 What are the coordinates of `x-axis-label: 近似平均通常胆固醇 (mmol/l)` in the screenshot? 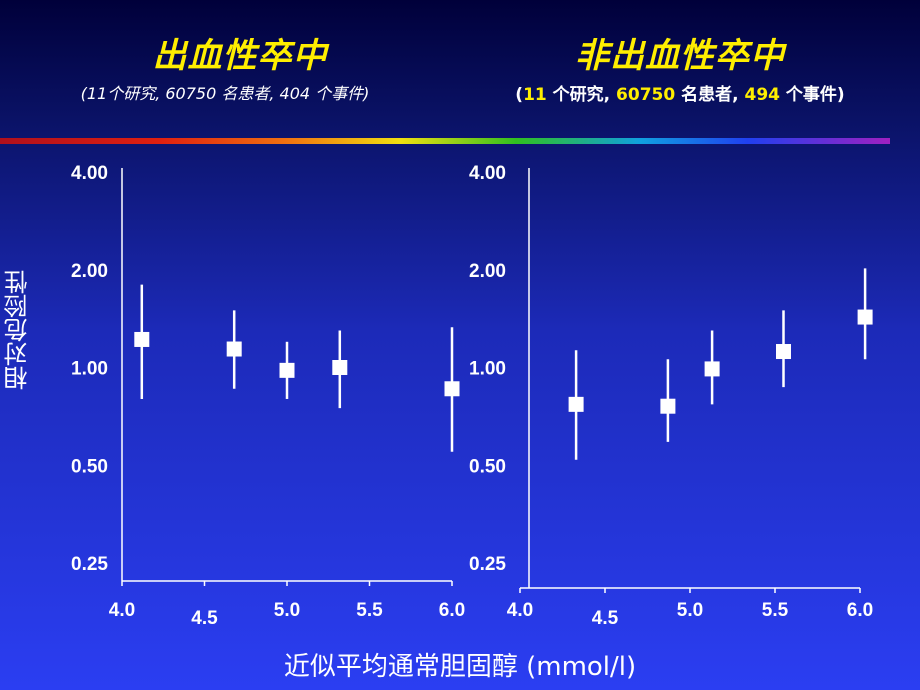 It's located at (460, 667).